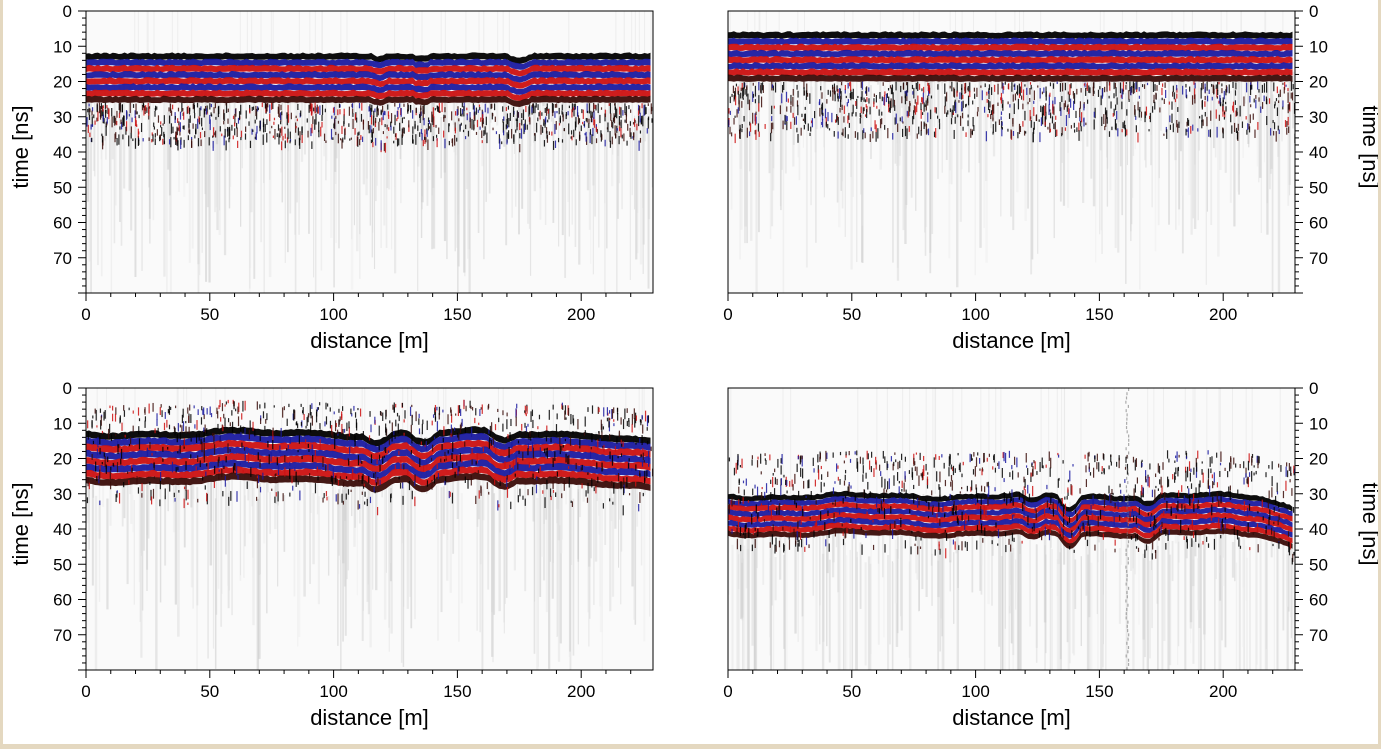 Image resolution: width=1381 pixels, height=749 pixels. What do you see at coordinates (62, 459) in the screenshot?
I see `y-tick-label: 20` at bounding box center [62, 459].